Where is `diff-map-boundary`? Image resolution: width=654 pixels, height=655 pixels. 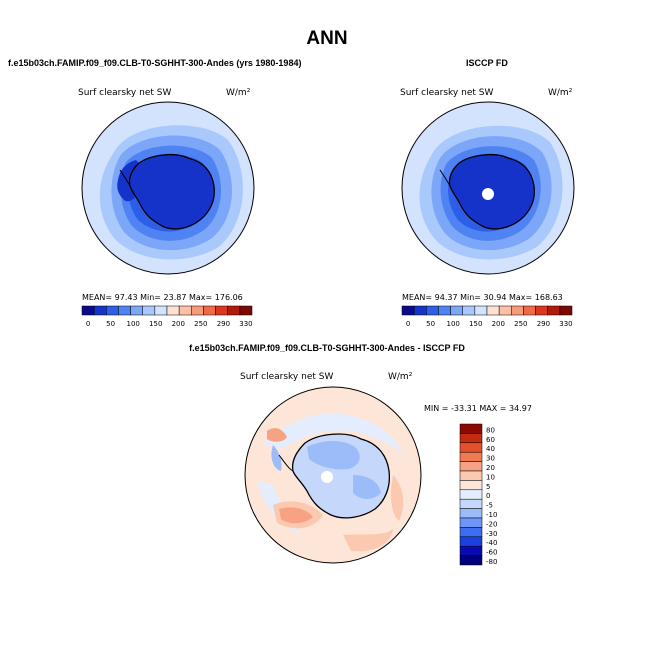 diff-map-boundary is located at coordinates (333, 475).